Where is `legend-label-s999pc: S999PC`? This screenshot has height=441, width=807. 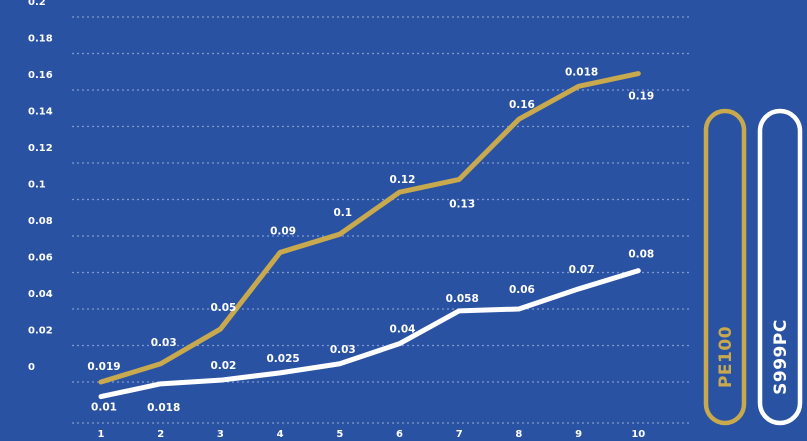
legend-label-s999pc: S999PC is located at coordinates (781, 357).